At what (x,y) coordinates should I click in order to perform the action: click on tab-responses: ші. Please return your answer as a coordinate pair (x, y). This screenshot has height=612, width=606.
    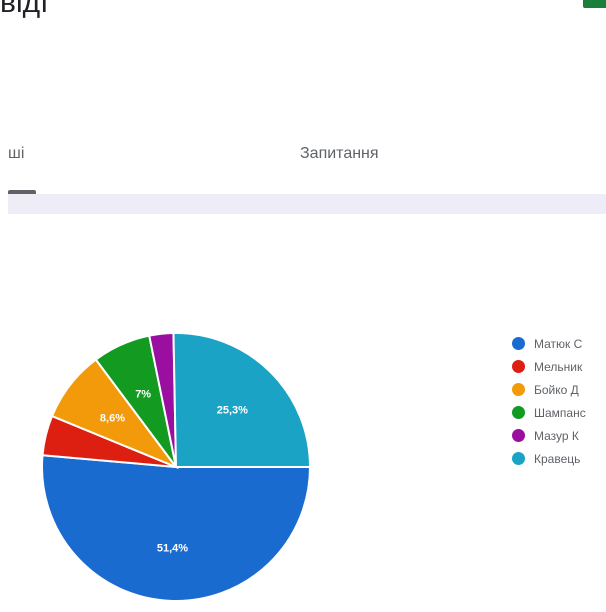
    Looking at the image, I should click on (16, 153).